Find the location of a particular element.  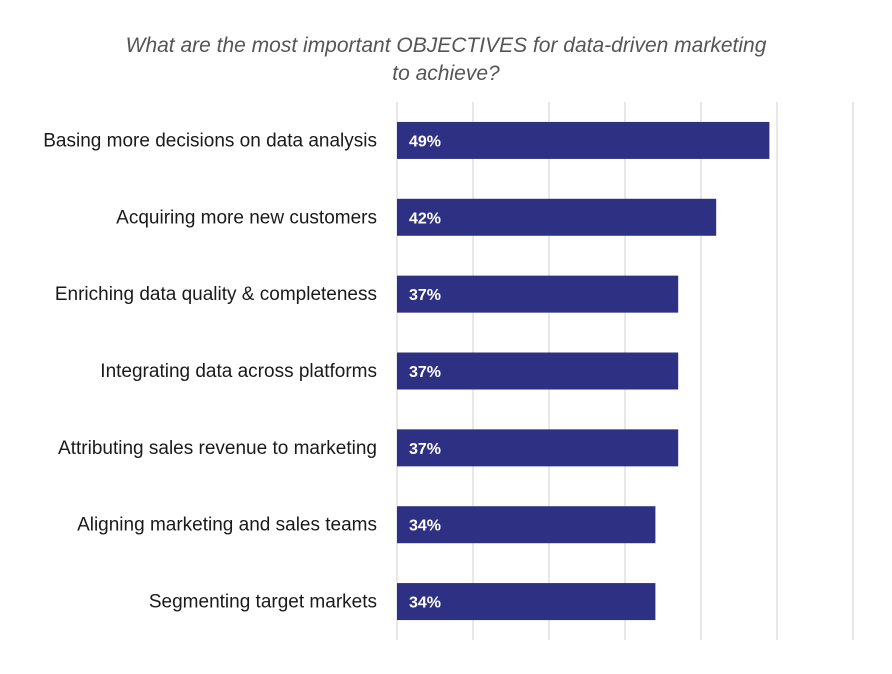

data-label: 49% is located at coordinates (425, 141).